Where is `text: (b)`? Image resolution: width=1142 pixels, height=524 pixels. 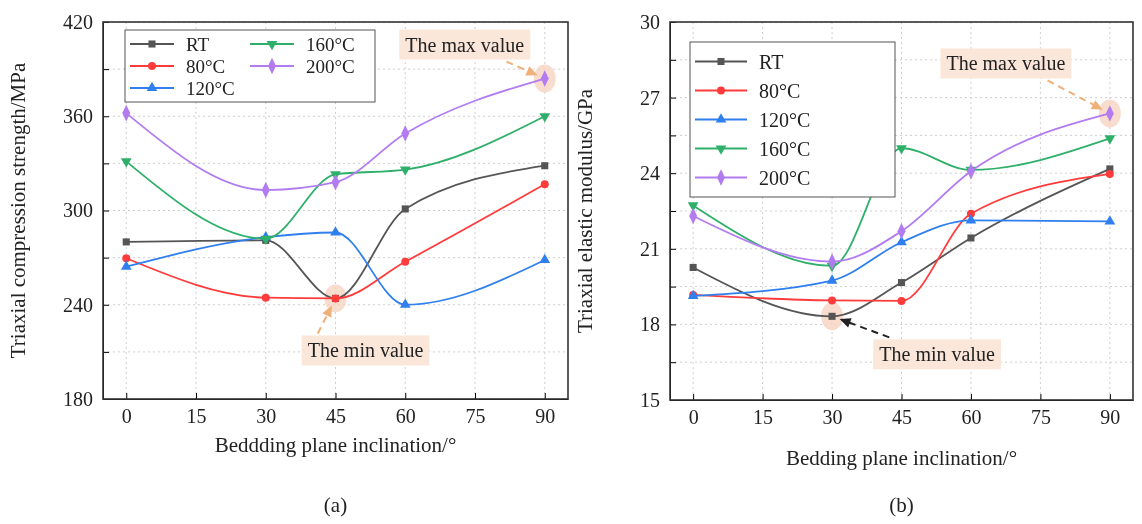 text: (b) is located at coordinates (901, 505).